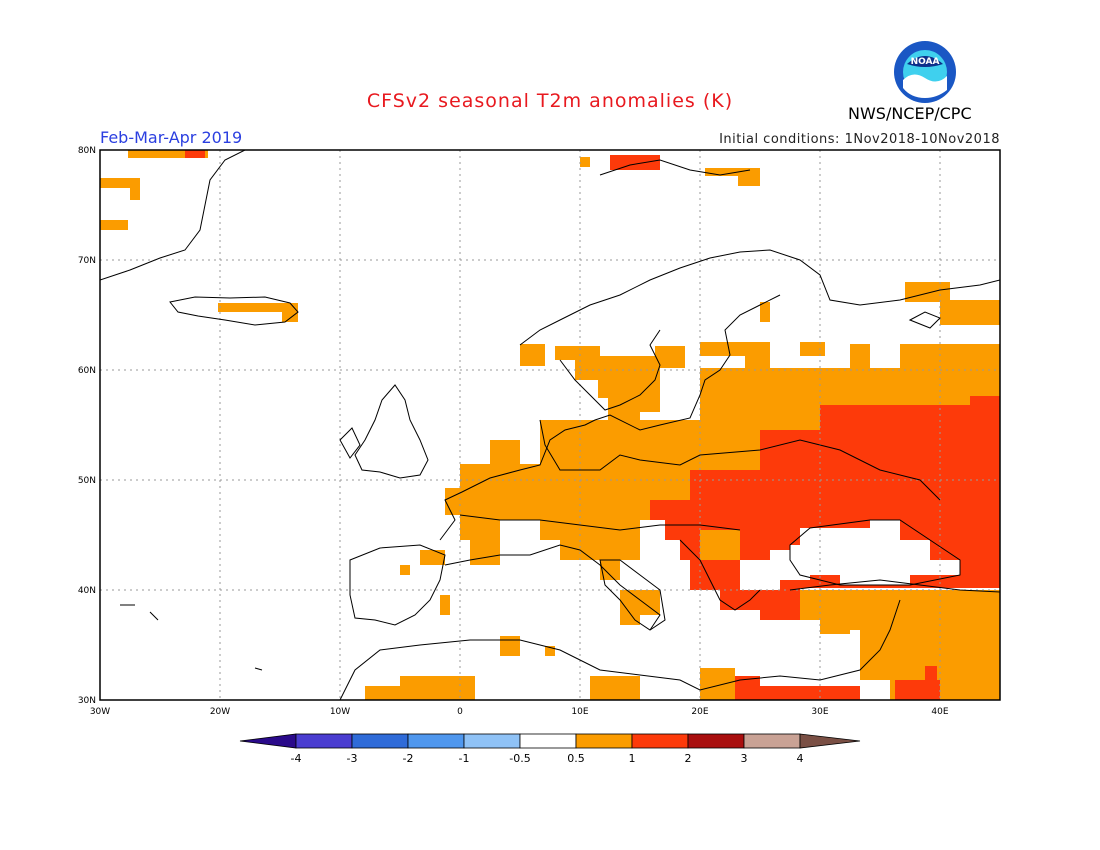 This screenshot has width=1100, height=850. Describe the element at coordinates (87, 481) in the screenshot. I see `lat-tick-label: 50N` at that location.